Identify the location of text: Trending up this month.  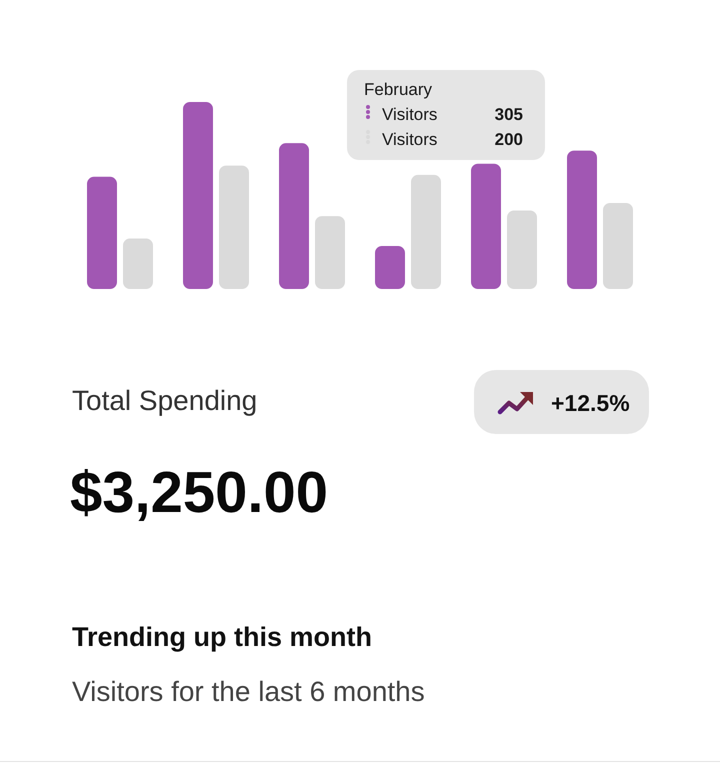
(222, 637).